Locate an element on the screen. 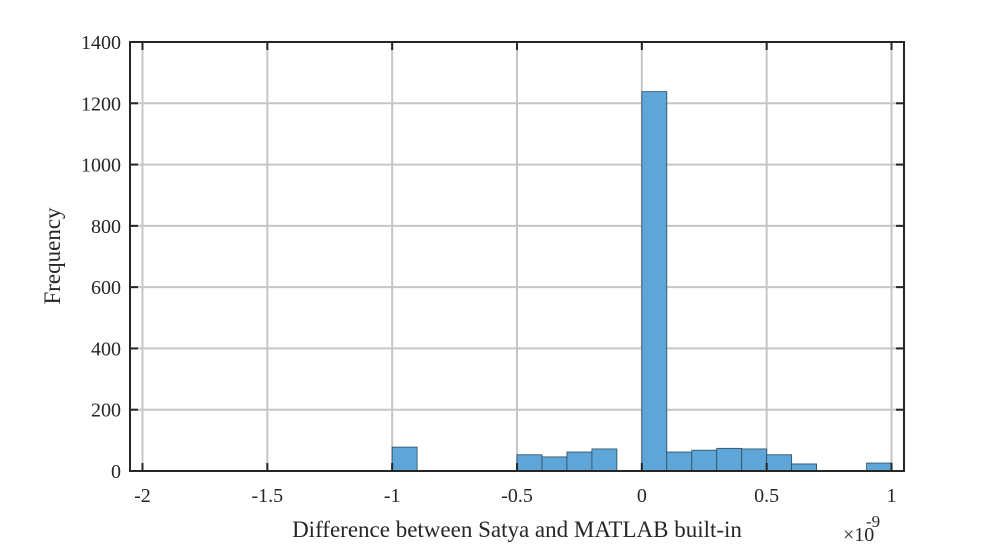 Image resolution: width=1000 pixels, height=547 pixels. x-tick-label: -0.5 is located at coordinates (517, 496).